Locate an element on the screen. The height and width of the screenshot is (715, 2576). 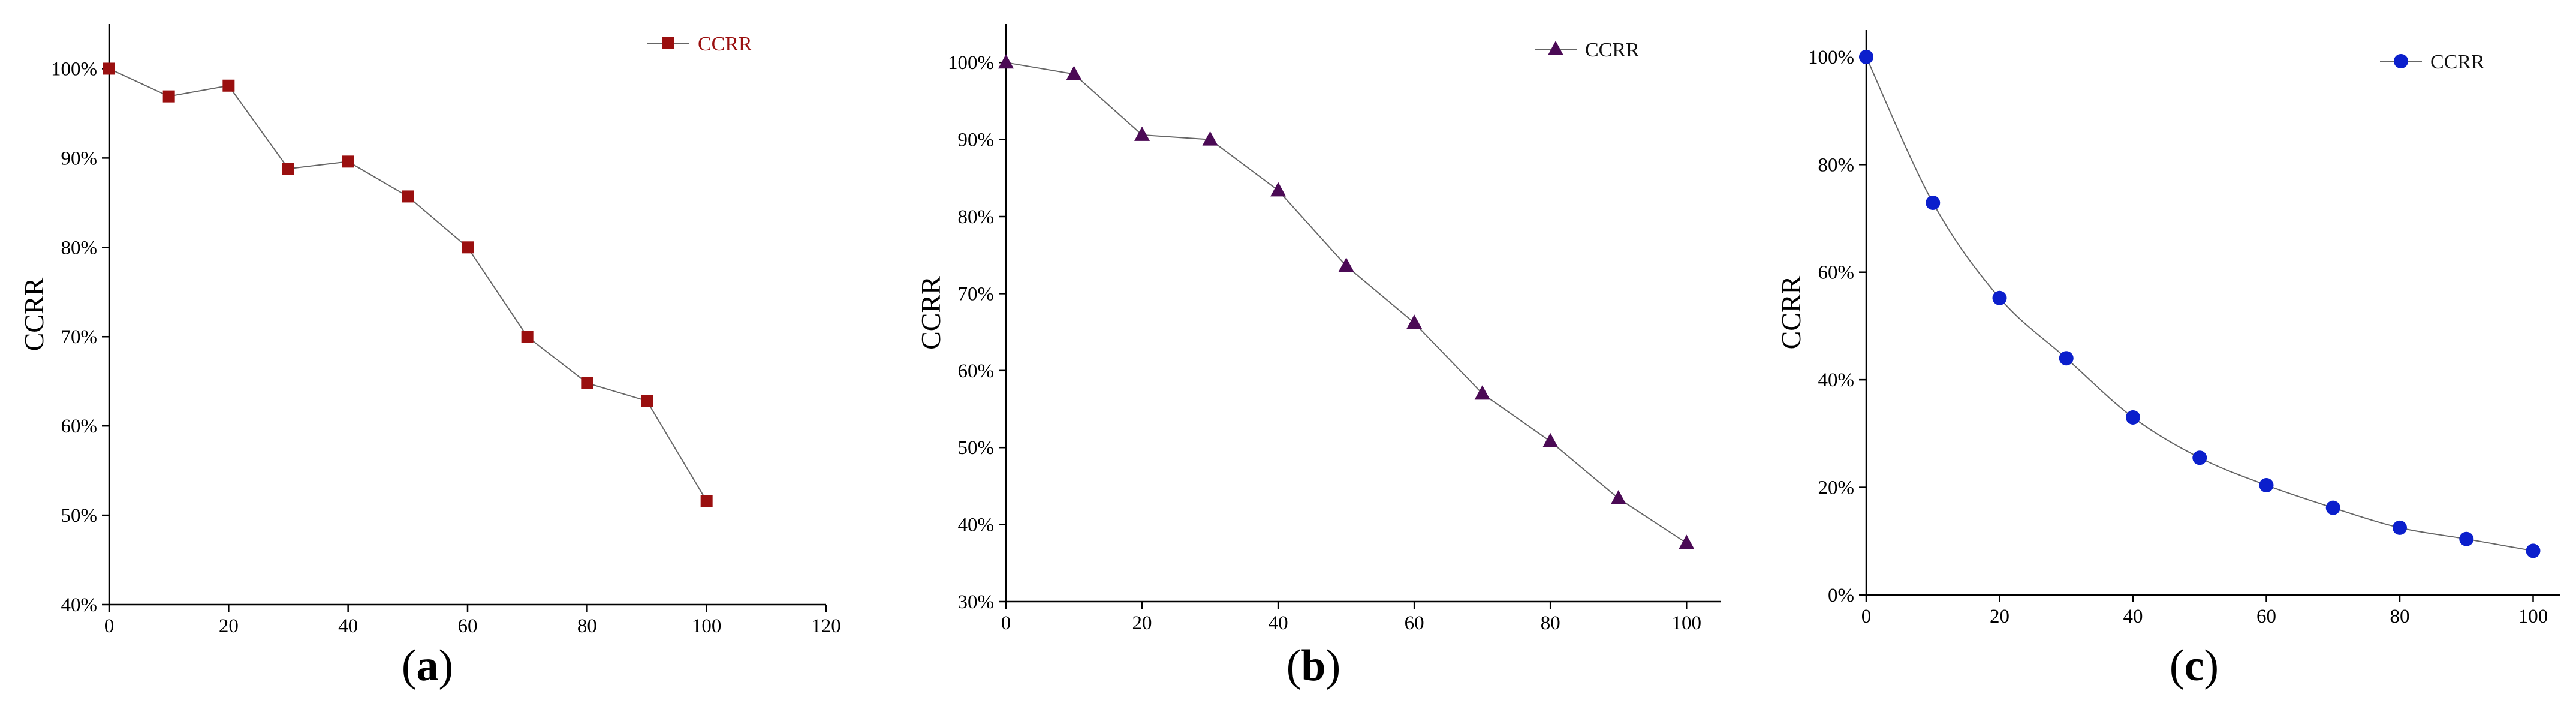
legend-marker-square is located at coordinates (668, 43).